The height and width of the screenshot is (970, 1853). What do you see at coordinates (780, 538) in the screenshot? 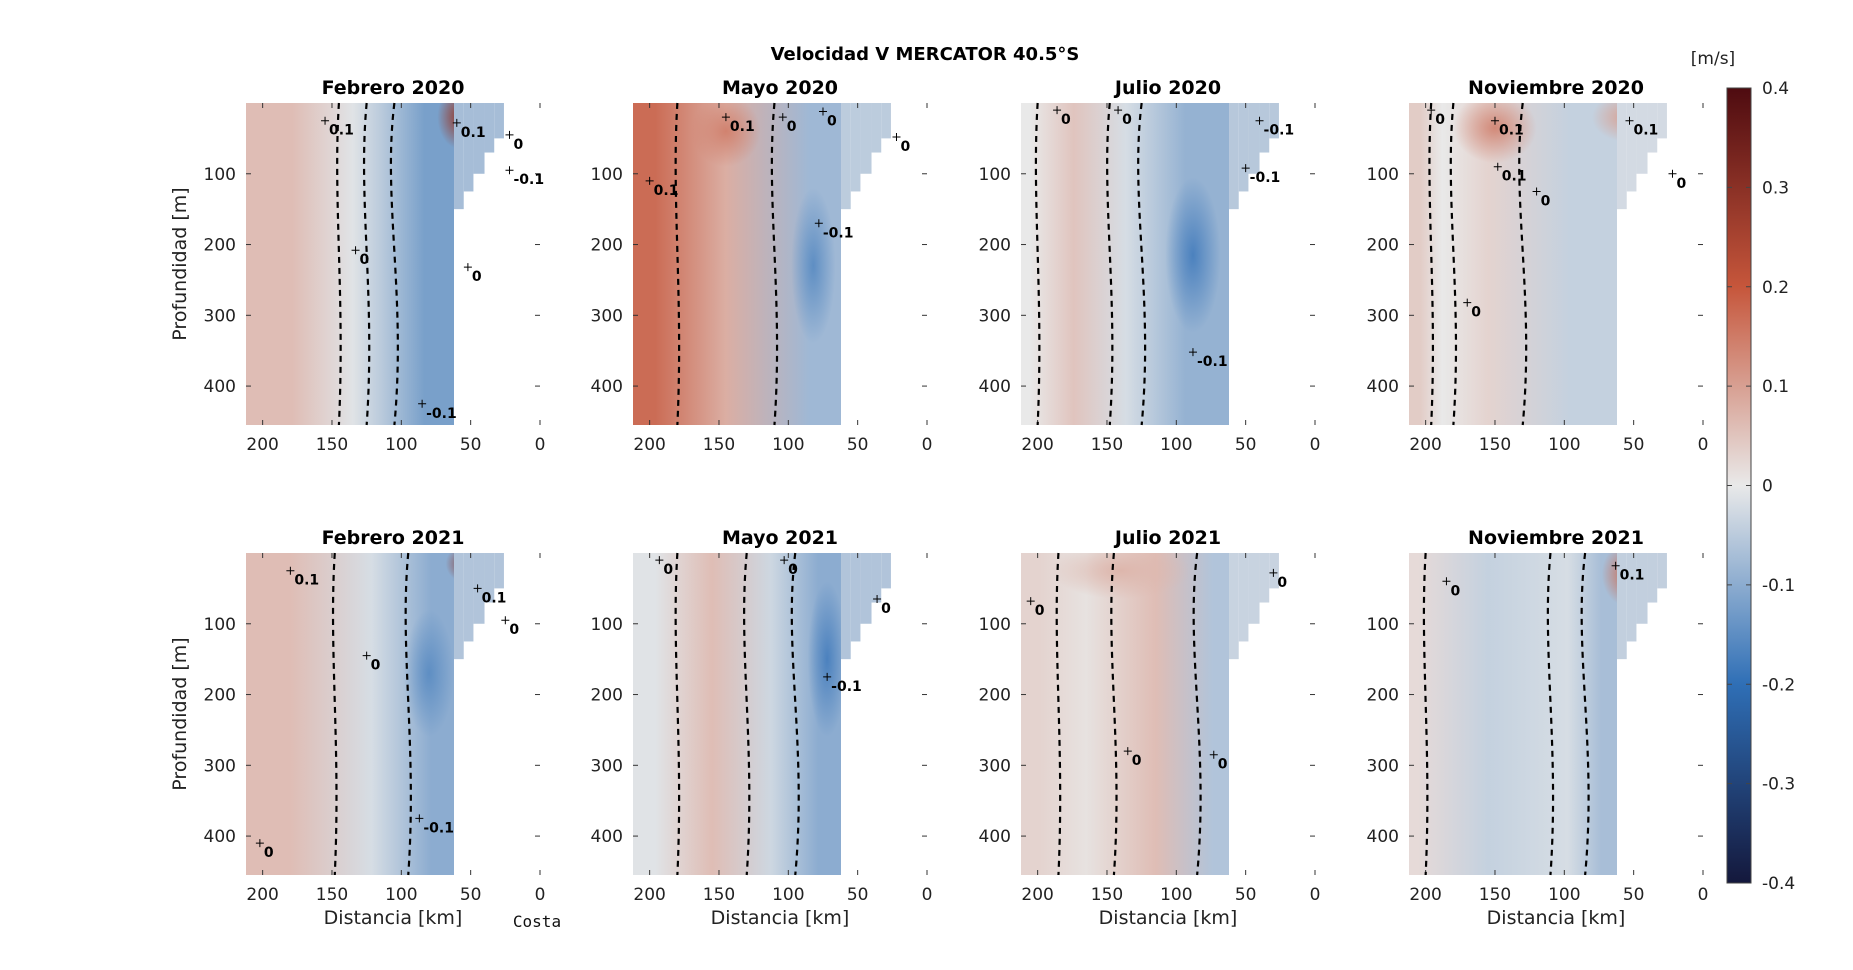
I see `panel-title: Mayo 2021` at bounding box center [780, 538].